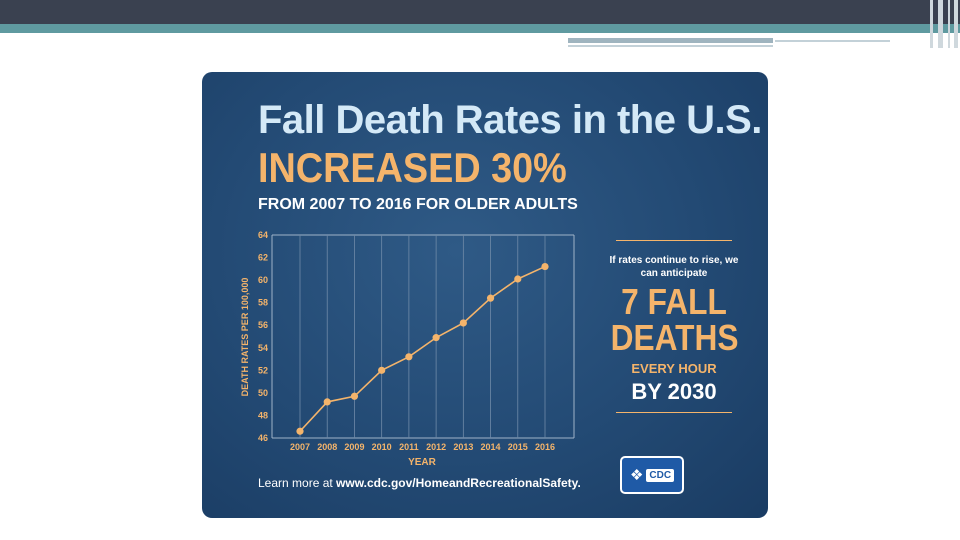 The width and height of the screenshot is (960, 540). What do you see at coordinates (263, 325) in the screenshot?
I see `y-tick-label-56: 56` at bounding box center [263, 325].